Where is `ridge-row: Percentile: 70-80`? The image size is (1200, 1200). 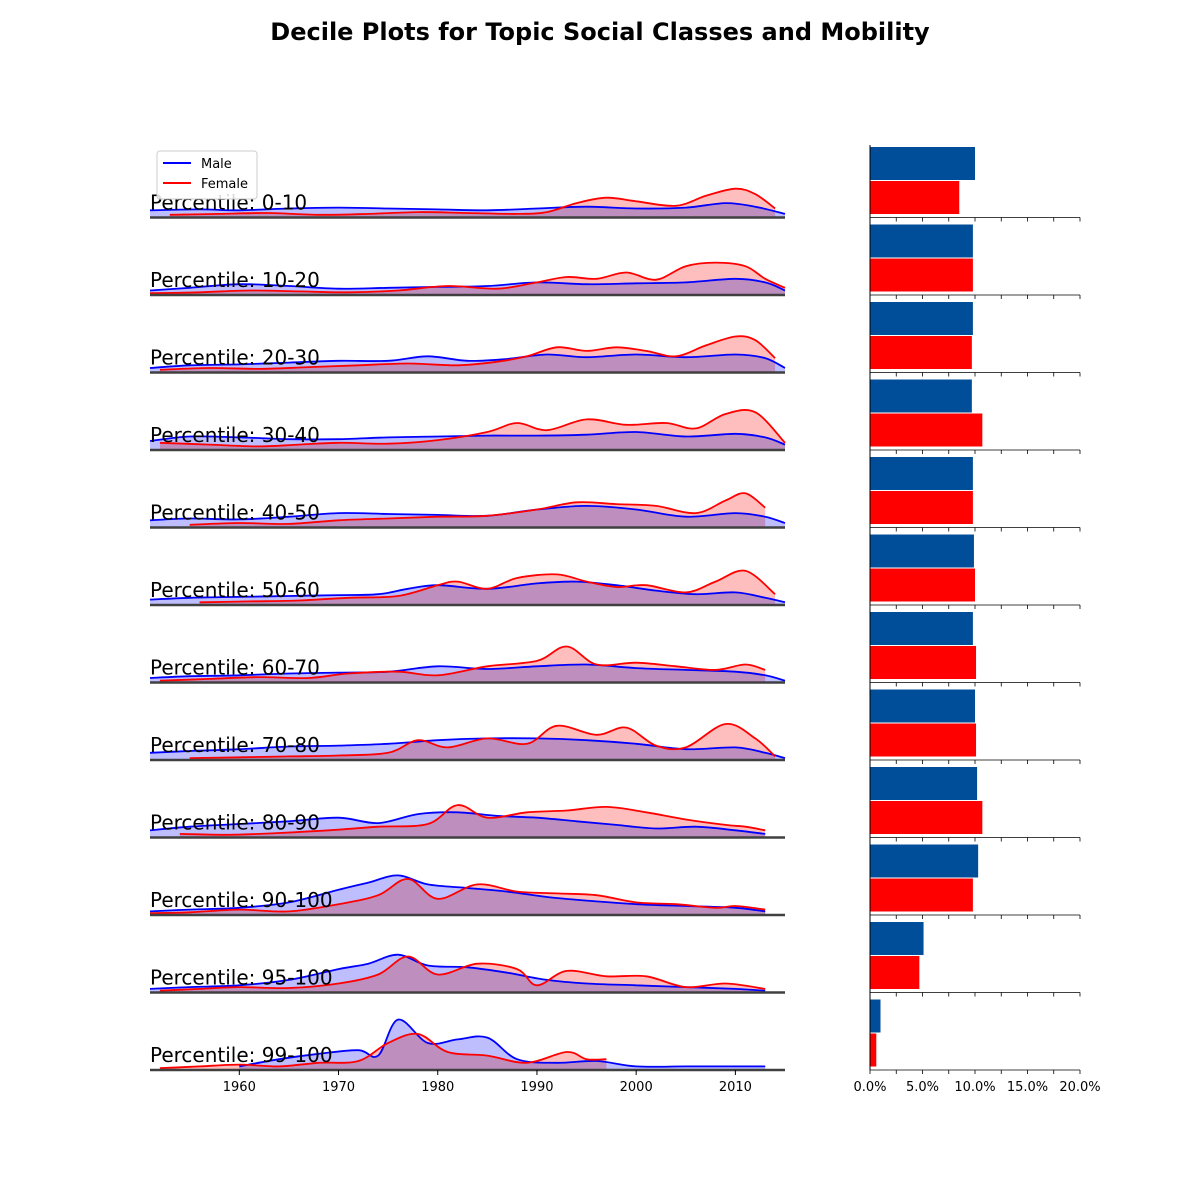
ridge-row: Percentile: 70-80 is located at coordinates (467, 742).